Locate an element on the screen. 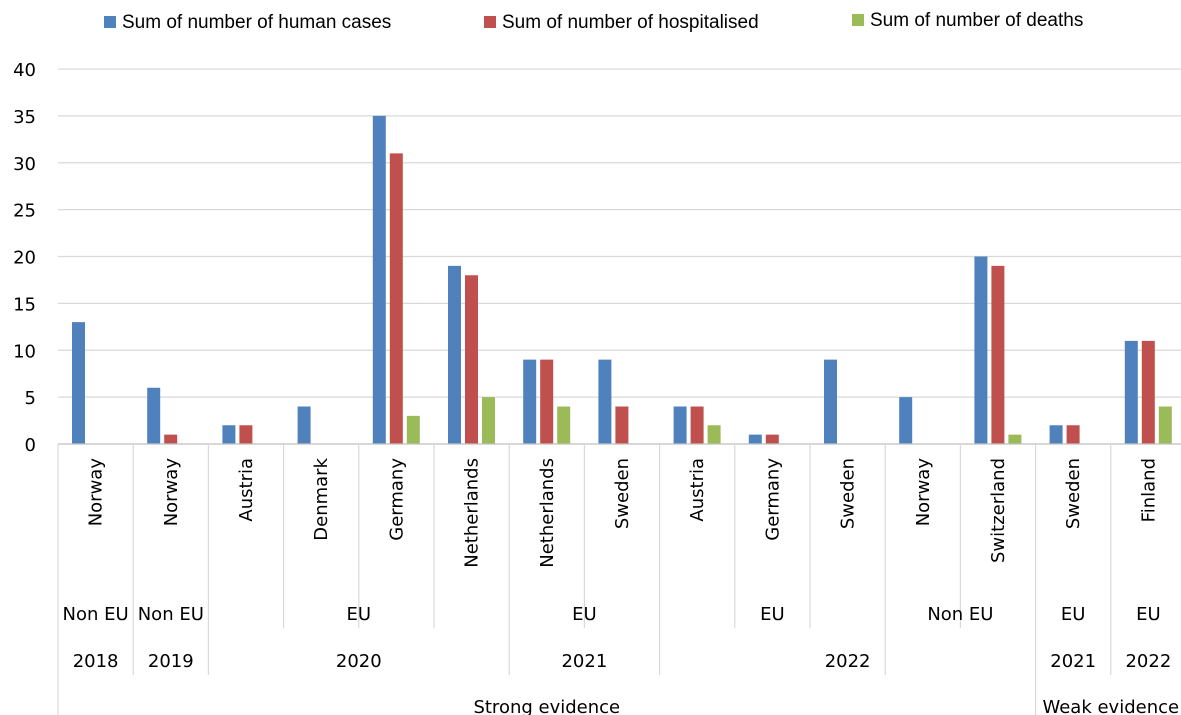  year-group-label: 2020 is located at coordinates (359, 661).